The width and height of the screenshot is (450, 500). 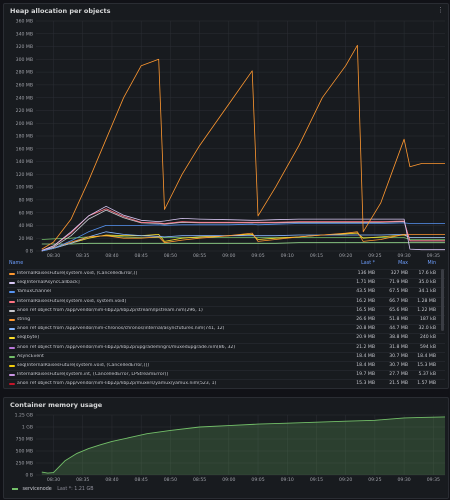 What do you see at coordinates (433, 480) in the screenshot?
I see `x-tick-label: 09:35` at bounding box center [433, 480].